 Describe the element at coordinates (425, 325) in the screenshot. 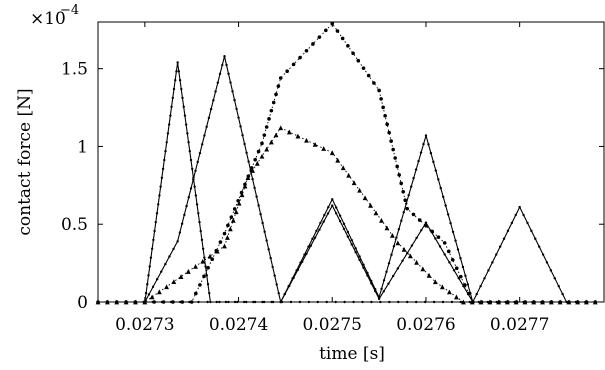

I see `x-tick-label: 0.0276` at that location.